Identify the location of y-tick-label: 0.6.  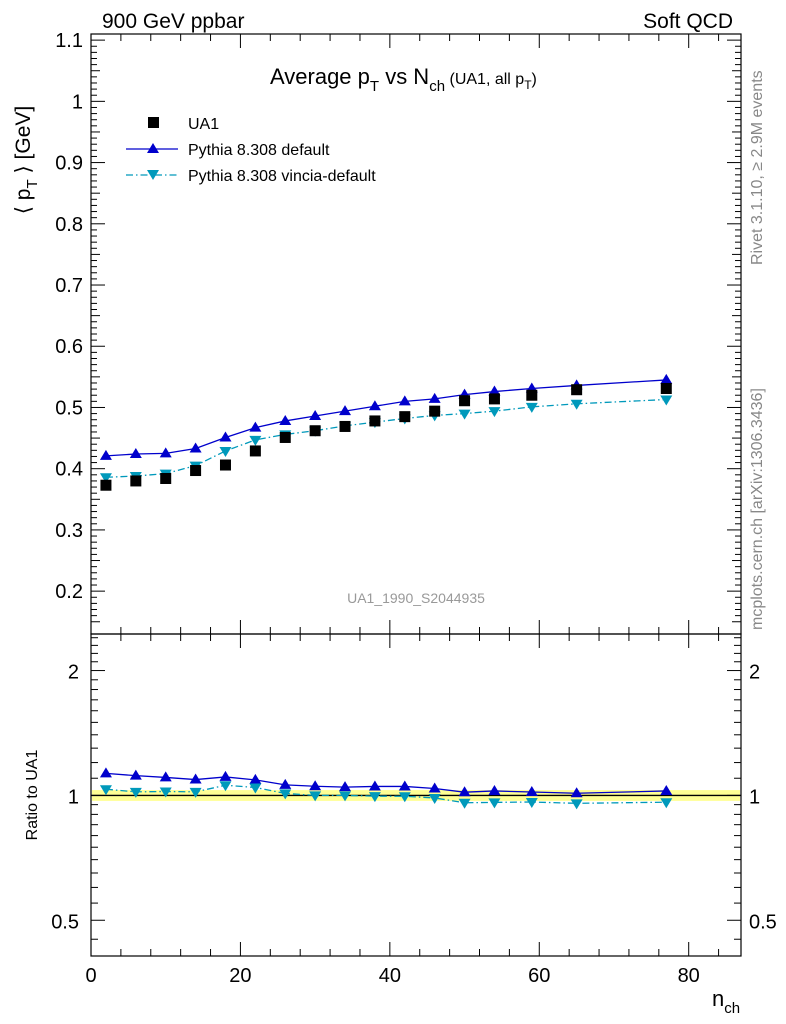
(69, 347).